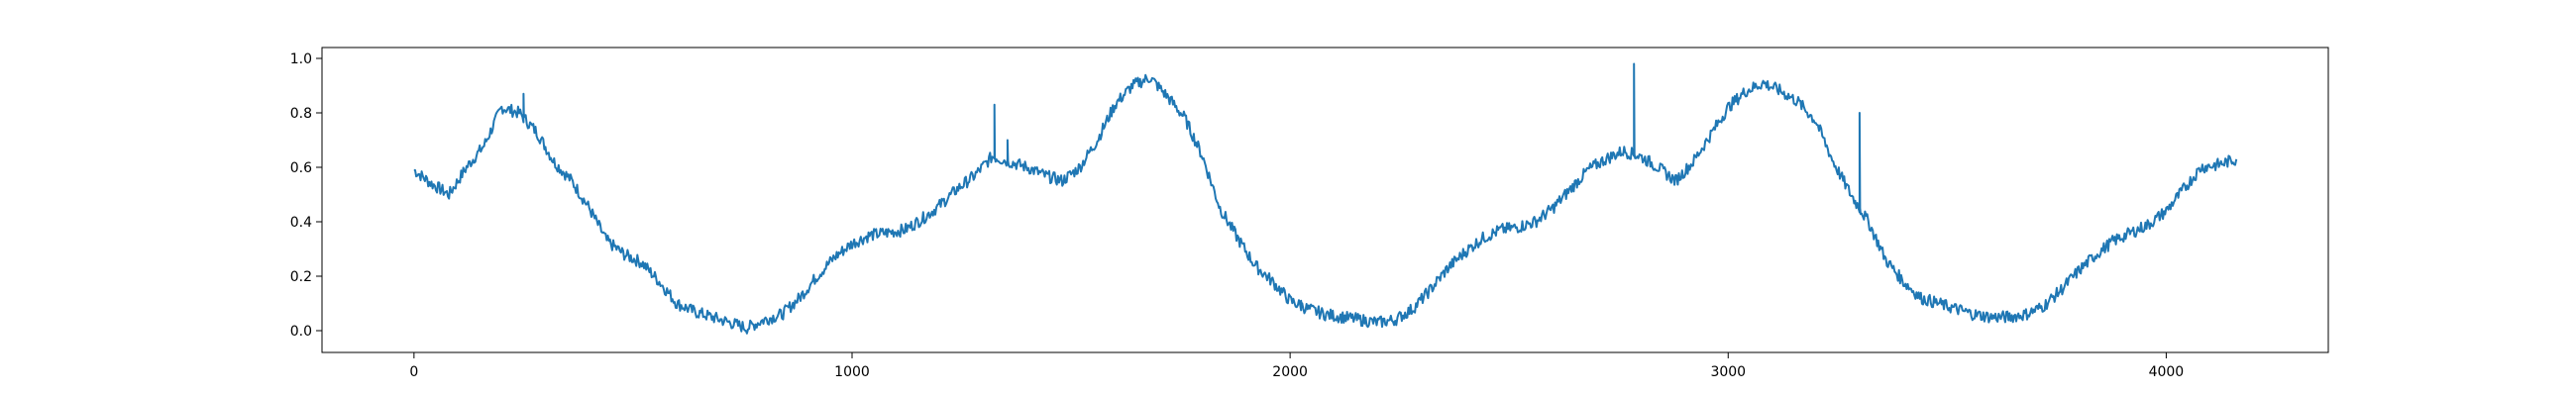  What do you see at coordinates (852, 372) in the screenshot?
I see `x-tick-label: 1000` at bounding box center [852, 372].